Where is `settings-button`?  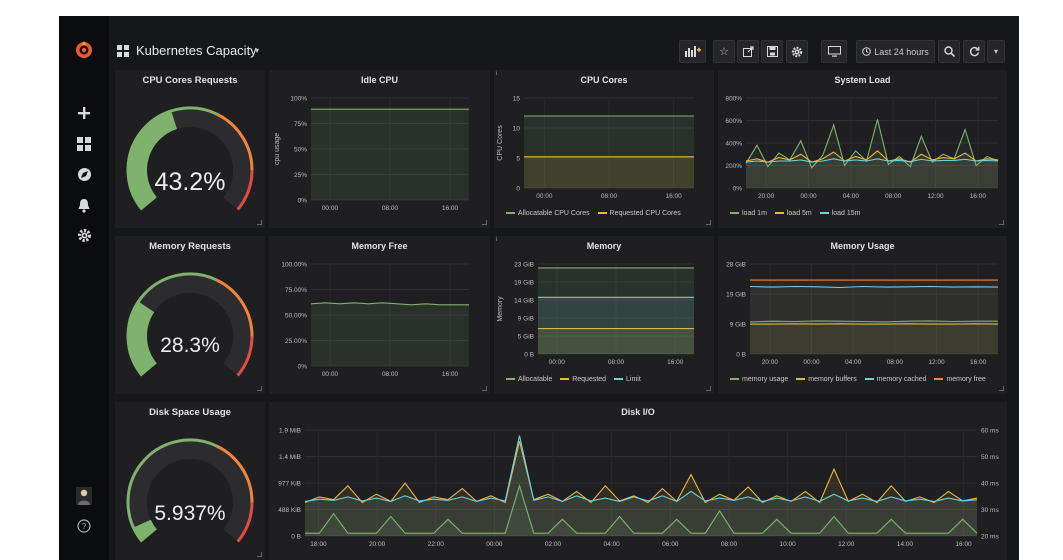
settings-button is located at coordinates (797, 51).